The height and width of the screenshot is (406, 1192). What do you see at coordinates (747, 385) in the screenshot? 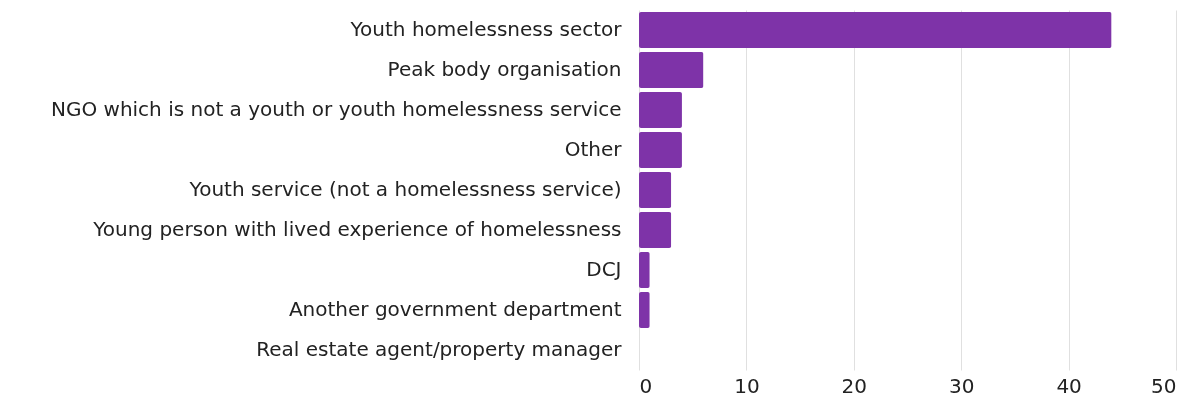
I see `x-tick-label: 10` at bounding box center [747, 385].